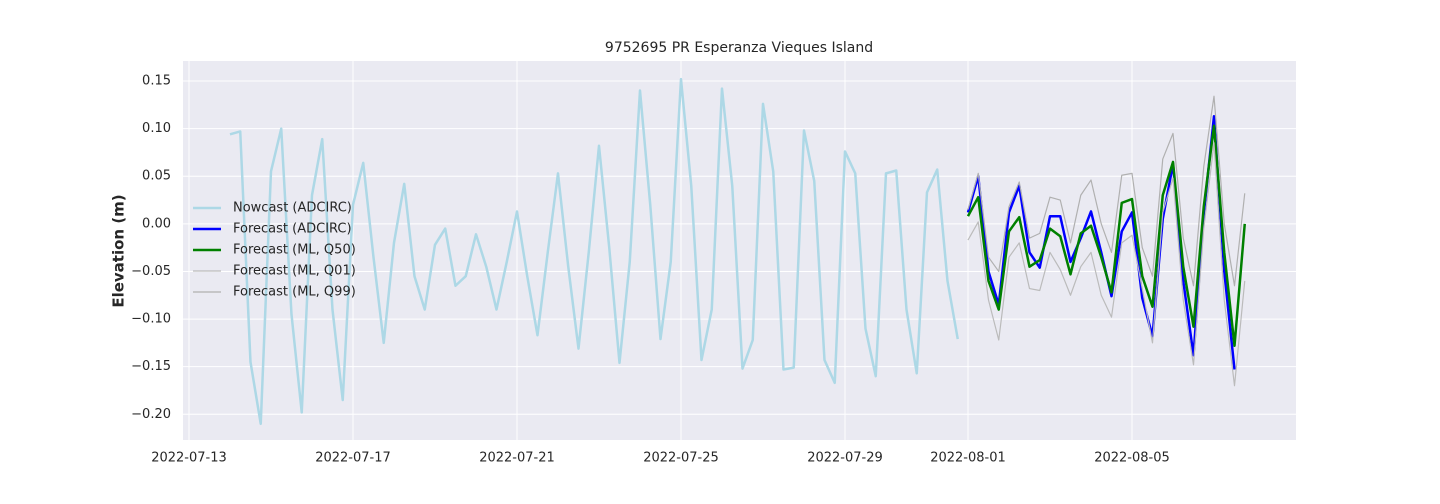 Image resolution: width=1440 pixels, height=504 pixels. Describe the element at coordinates (517, 458) in the screenshot. I see `x-tick-label: 2022-07-21` at that location.